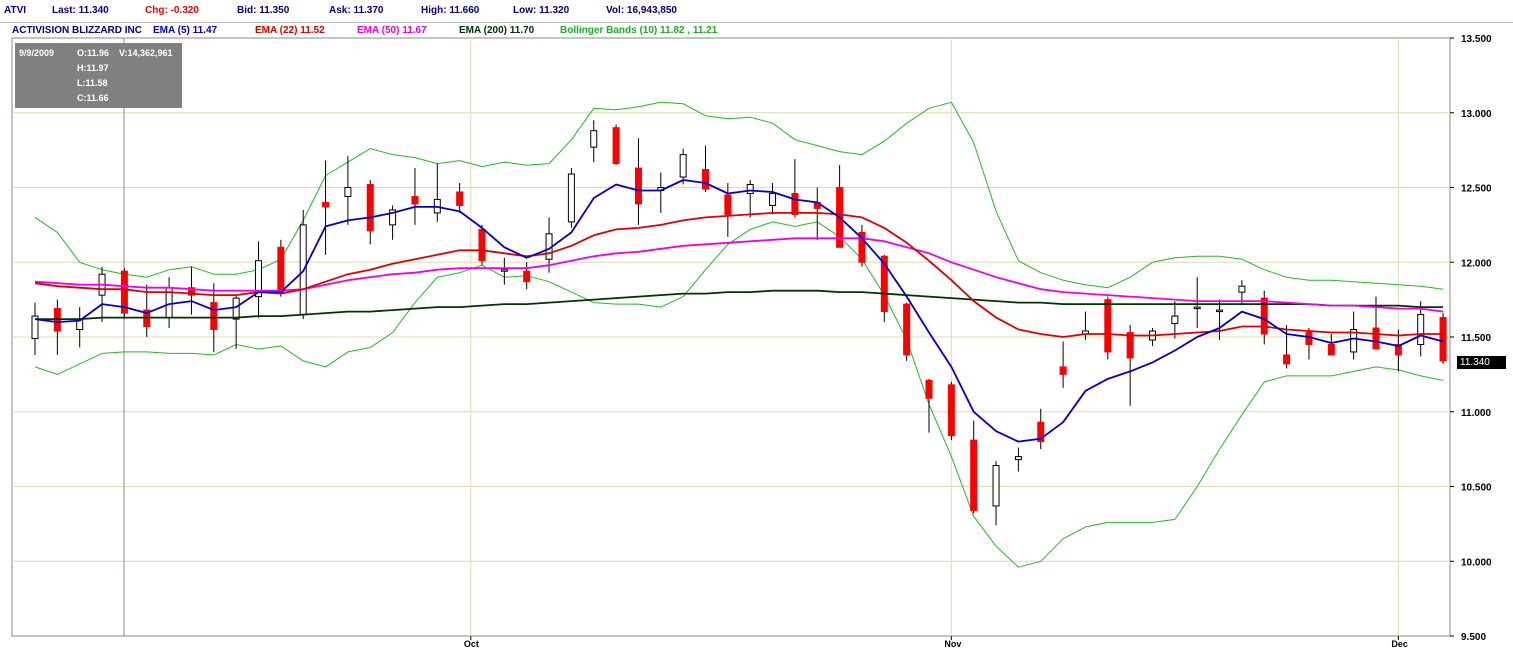 Image resolution: width=1513 pixels, height=650 pixels. What do you see at coordinates (392, 30) in the screenshot?
I see `legend-ema50: EMA (50) 11.67` at bounding box center [392, 30].